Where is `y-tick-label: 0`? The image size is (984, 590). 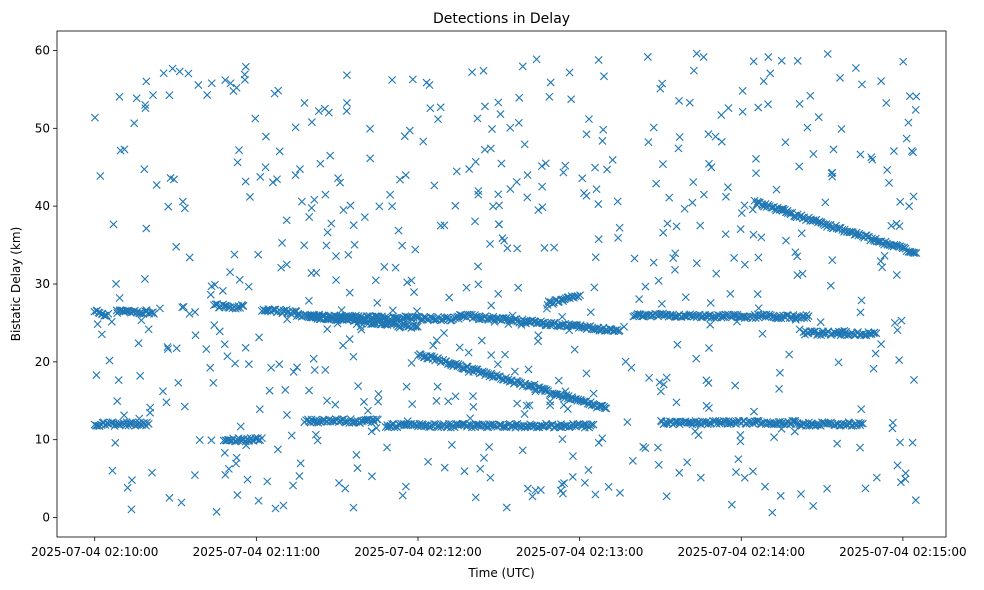 y-tick-label: 0 is located at coordinates (46, 518).